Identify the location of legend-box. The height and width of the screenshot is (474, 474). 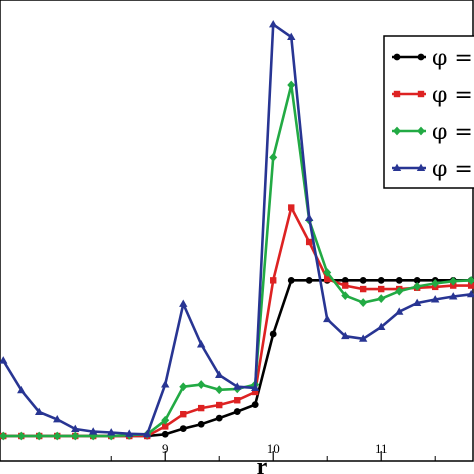
(428, 112).